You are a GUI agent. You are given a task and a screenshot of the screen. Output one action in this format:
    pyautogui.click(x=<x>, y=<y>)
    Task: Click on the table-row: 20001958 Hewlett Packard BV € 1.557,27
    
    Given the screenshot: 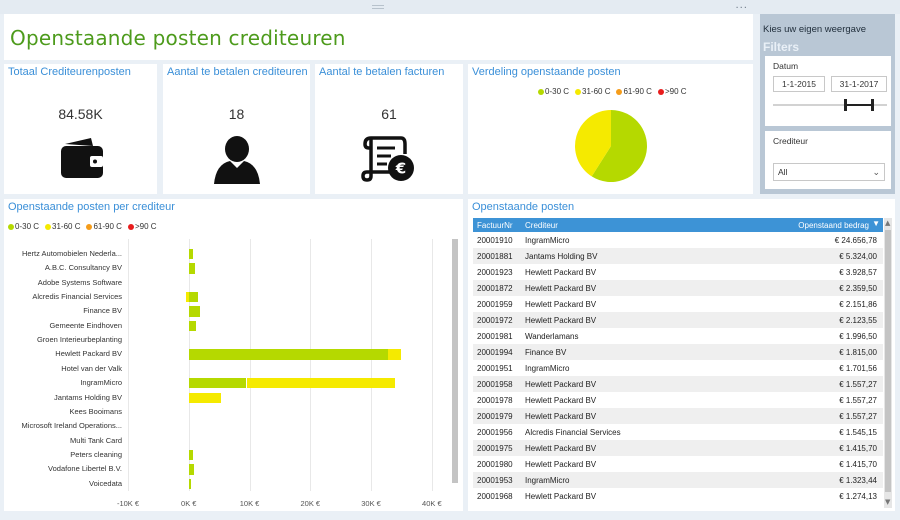 What is the action you would take?
    pyautogui.click(x=678, y=384)
    